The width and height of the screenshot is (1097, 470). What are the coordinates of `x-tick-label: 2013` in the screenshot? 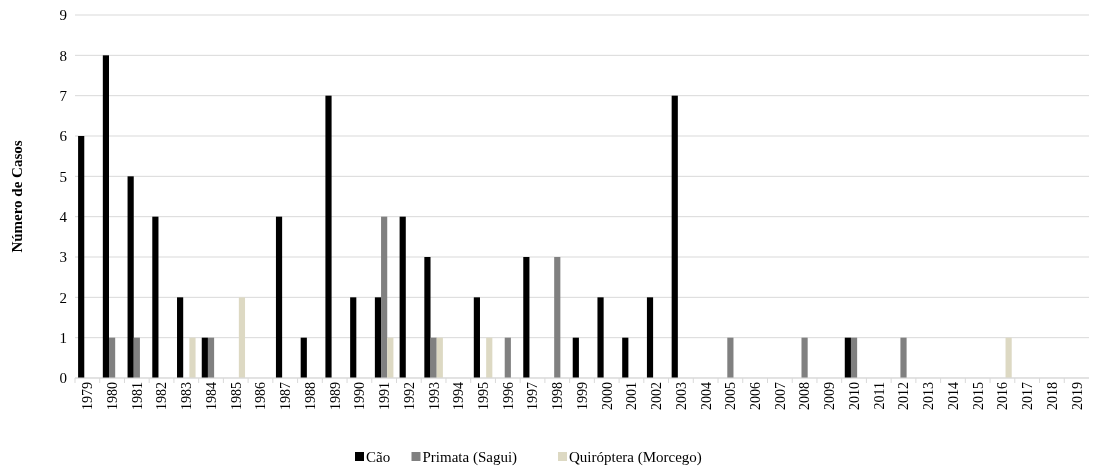 It's located at (929, 396).